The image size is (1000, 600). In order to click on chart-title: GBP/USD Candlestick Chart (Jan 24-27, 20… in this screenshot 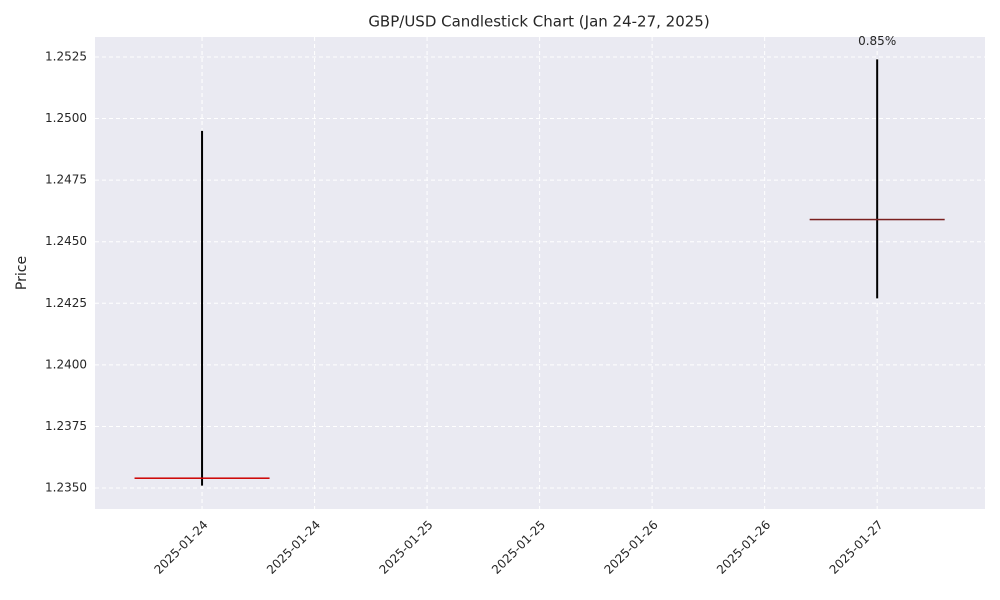, I will do `click(538, 22)`.